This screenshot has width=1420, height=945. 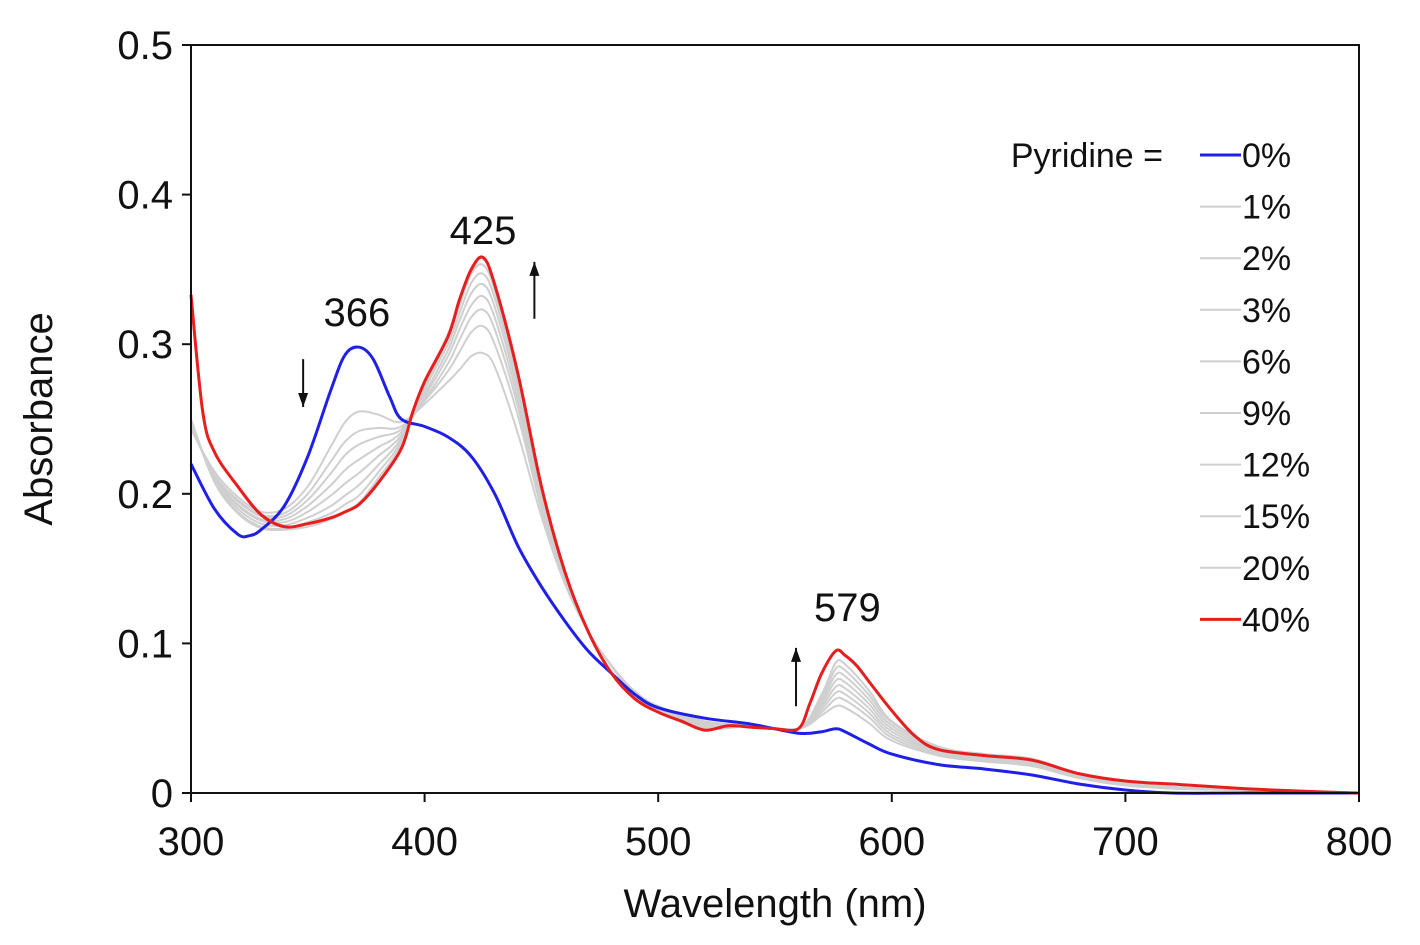 I want to click on y-tick-label: 0.2, so click(x=145, y=495).